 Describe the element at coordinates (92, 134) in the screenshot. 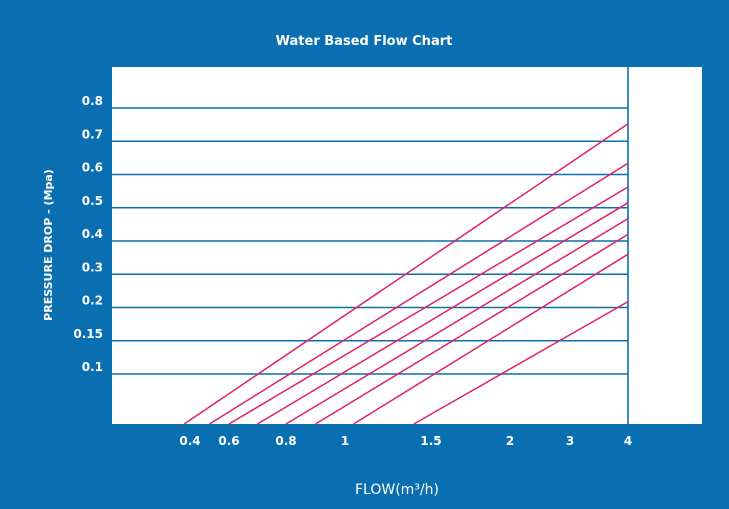

I see `y-tick-0.7: 0.7` at that location.